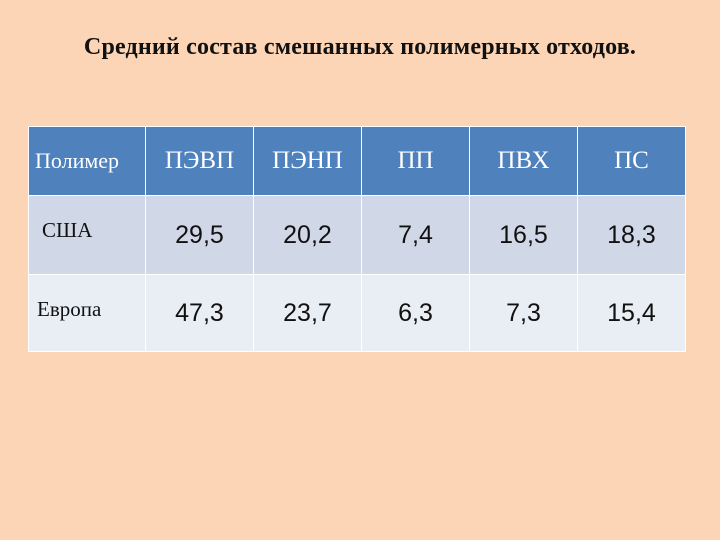 Image resolution: width=720 pixels, height=540 pixels. Describe the element at coordinates (307, 161) in the screenshot. I see `header-cell-penp: ПЭНП` at that location.